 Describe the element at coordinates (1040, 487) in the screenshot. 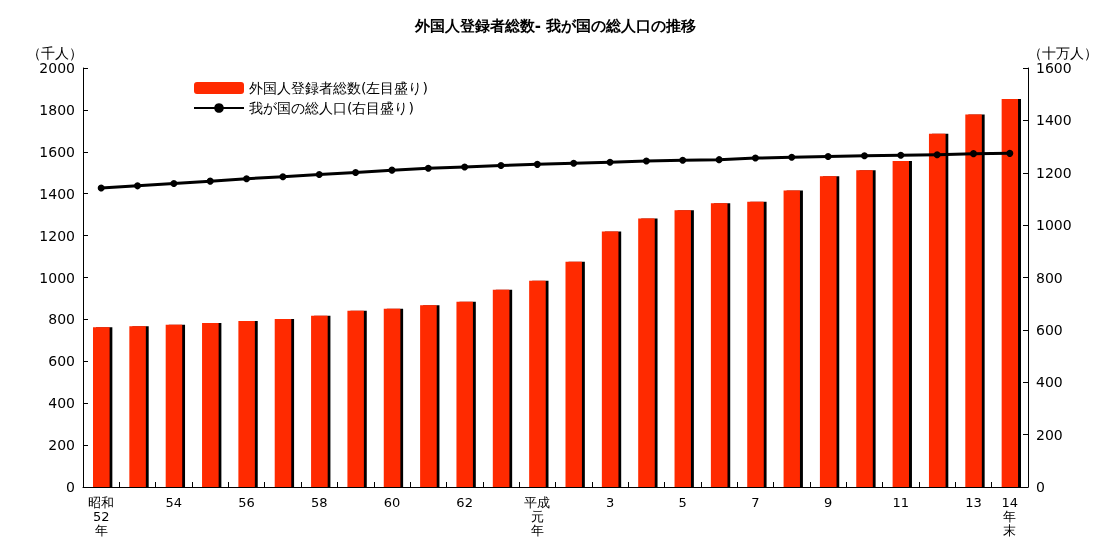

I see `y2-tick-label: 0` at that location.